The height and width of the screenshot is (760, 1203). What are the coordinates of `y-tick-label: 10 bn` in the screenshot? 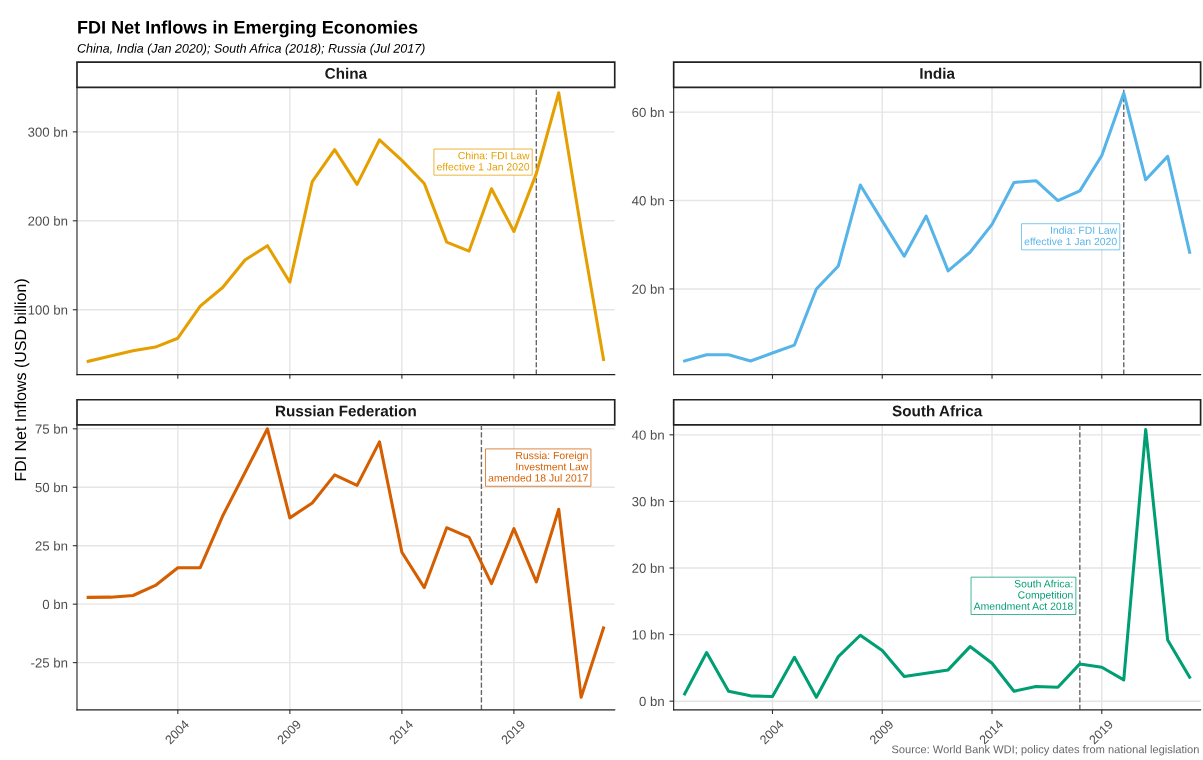 It's located at (648, 634).